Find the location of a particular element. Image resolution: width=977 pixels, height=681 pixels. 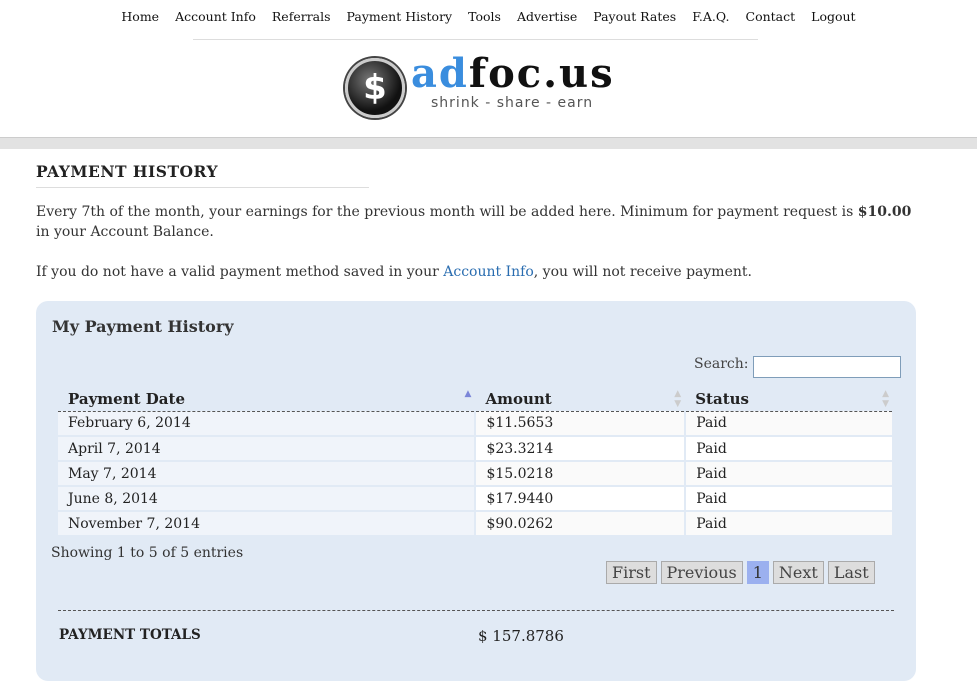

column-header: Status ▲ ▼ is located at coordinates (789, 399).